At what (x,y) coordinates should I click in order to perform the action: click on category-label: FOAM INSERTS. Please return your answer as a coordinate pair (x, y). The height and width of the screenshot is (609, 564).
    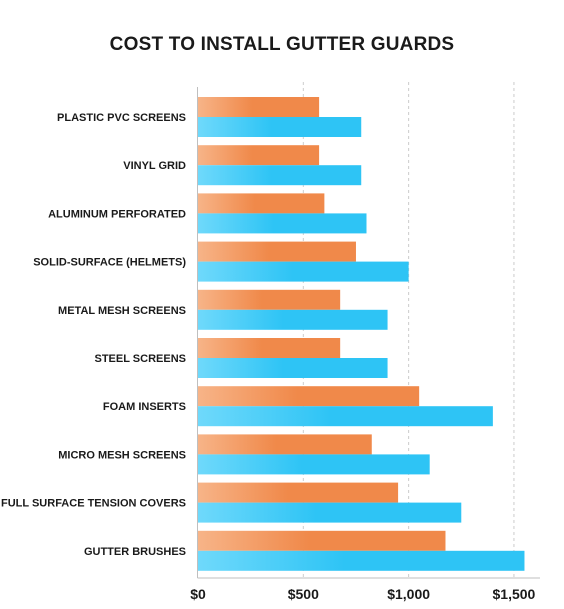
    Looking at the image, I should click on (144, 407).